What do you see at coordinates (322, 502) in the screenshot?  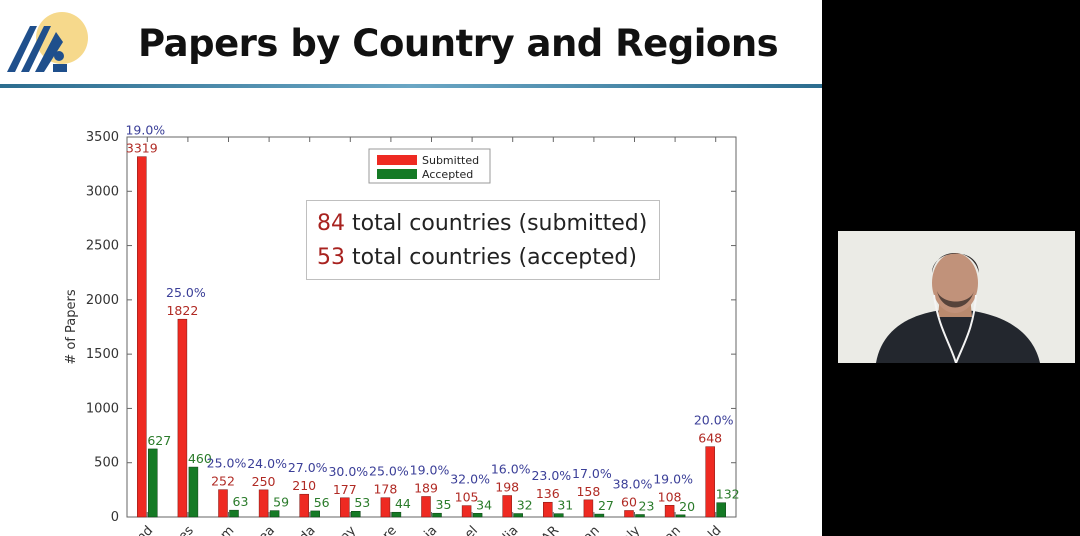 I see `accepted-value-label: 56` at bounding box center [322, 502].